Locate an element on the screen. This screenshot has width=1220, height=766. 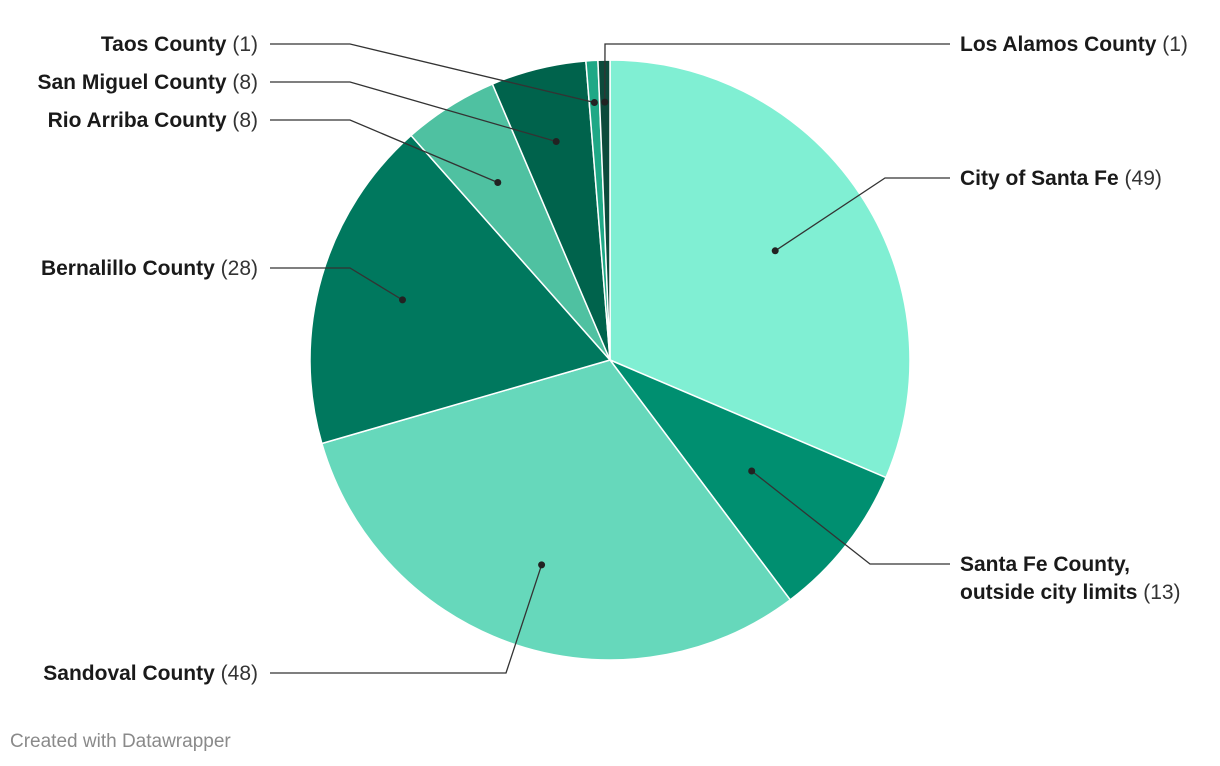
leader-line-city-of-santa-fe is located at coordinates (862, 214).